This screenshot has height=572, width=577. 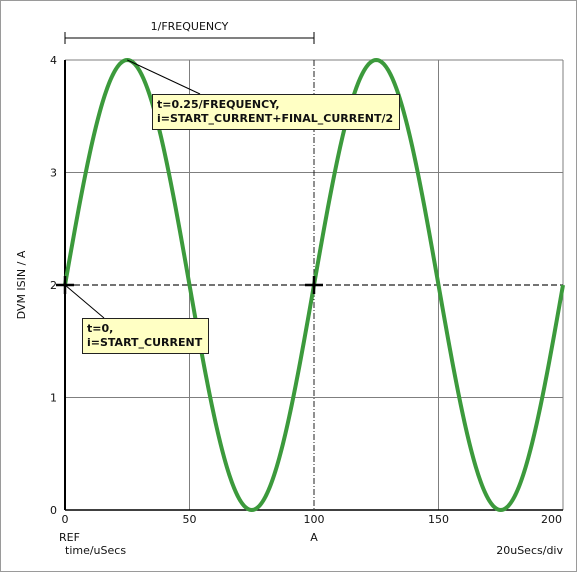 What do you see at coordinates (53, 510) in the screenshot?
I see `y-tick-label: 0` at bounding box center [53, 510].